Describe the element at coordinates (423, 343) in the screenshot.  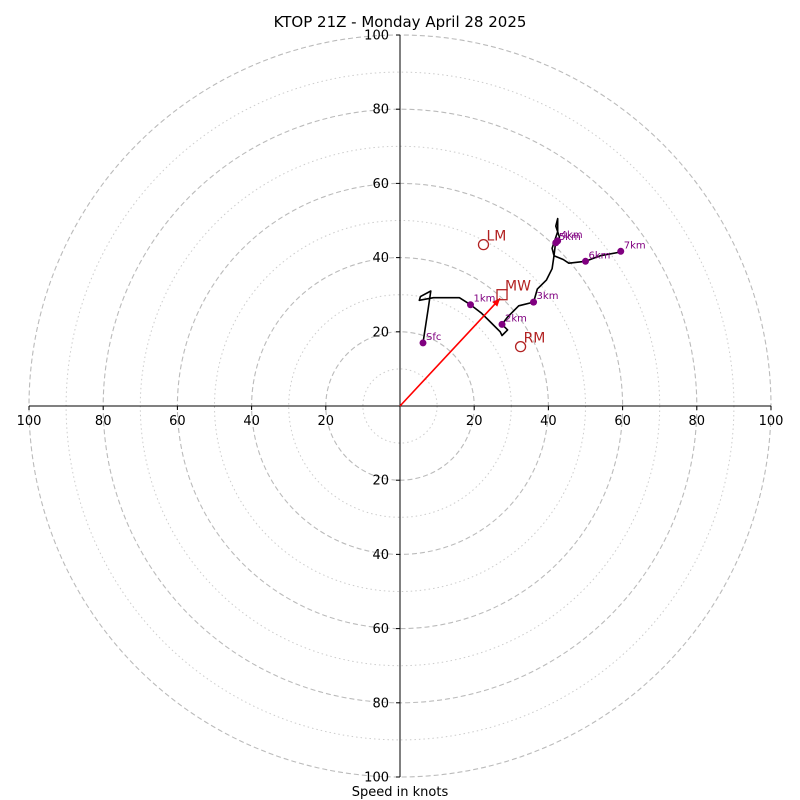
I see `height-marker-Sfc` at that location.